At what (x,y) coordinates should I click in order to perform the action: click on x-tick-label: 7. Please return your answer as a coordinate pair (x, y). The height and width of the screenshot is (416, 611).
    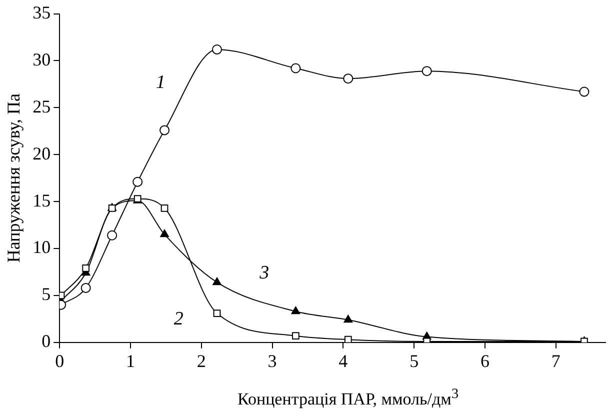
    Looking at the image, I should click on (555, 360).